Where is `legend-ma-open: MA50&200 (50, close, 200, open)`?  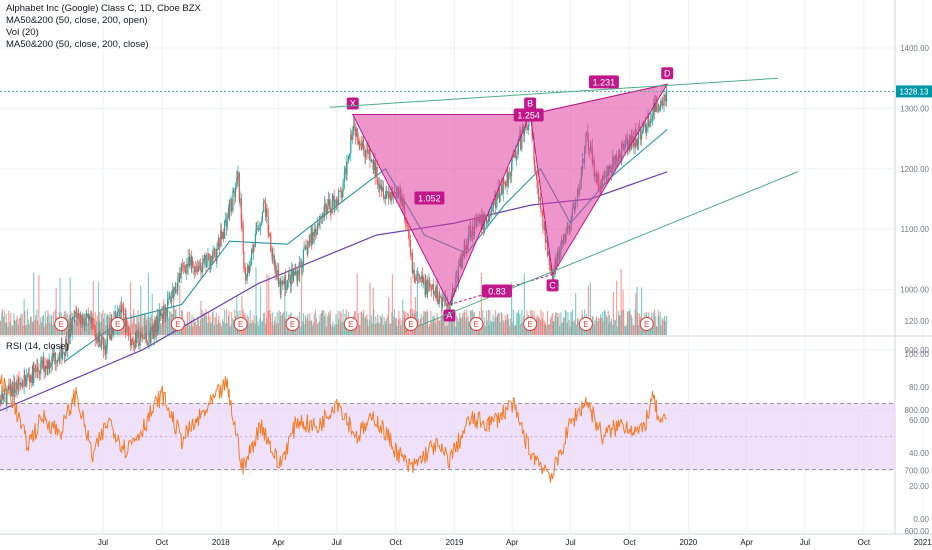 legend-ma-open: MA50&200 (50, close, 200, open) is located at coordinates (77, 20).